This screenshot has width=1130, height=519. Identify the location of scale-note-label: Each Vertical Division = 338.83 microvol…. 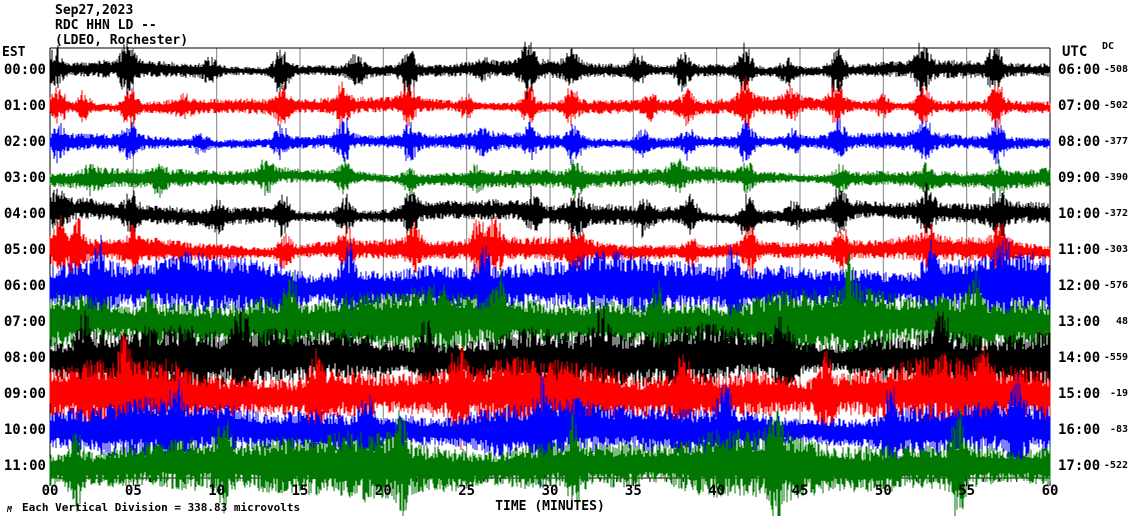
(161, 507).